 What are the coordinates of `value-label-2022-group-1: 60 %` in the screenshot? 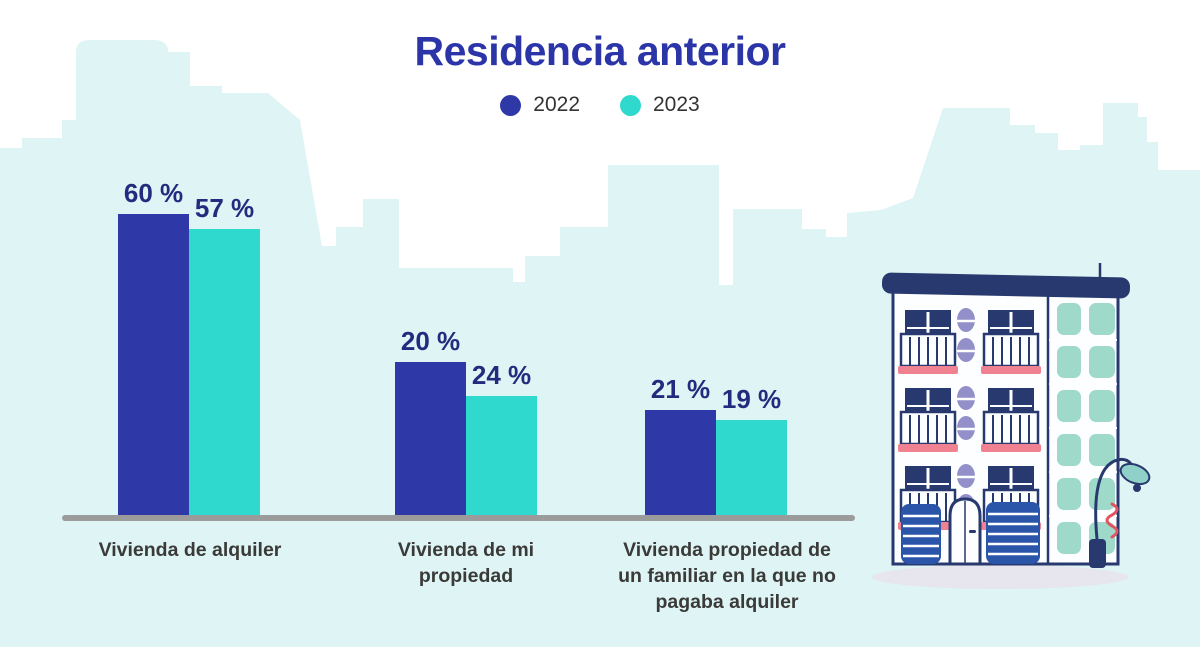 It's located at (153, 193).